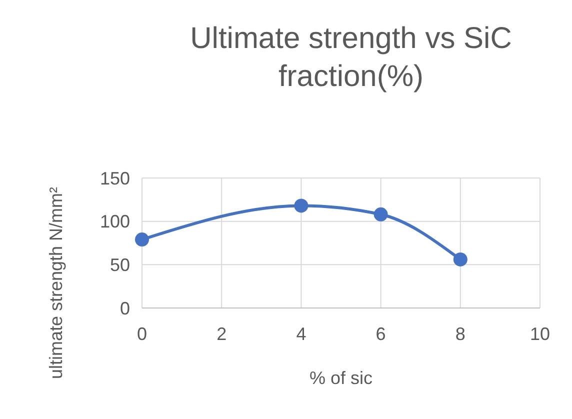  I want to click on y-tick-label: 0, so click(125, 308).